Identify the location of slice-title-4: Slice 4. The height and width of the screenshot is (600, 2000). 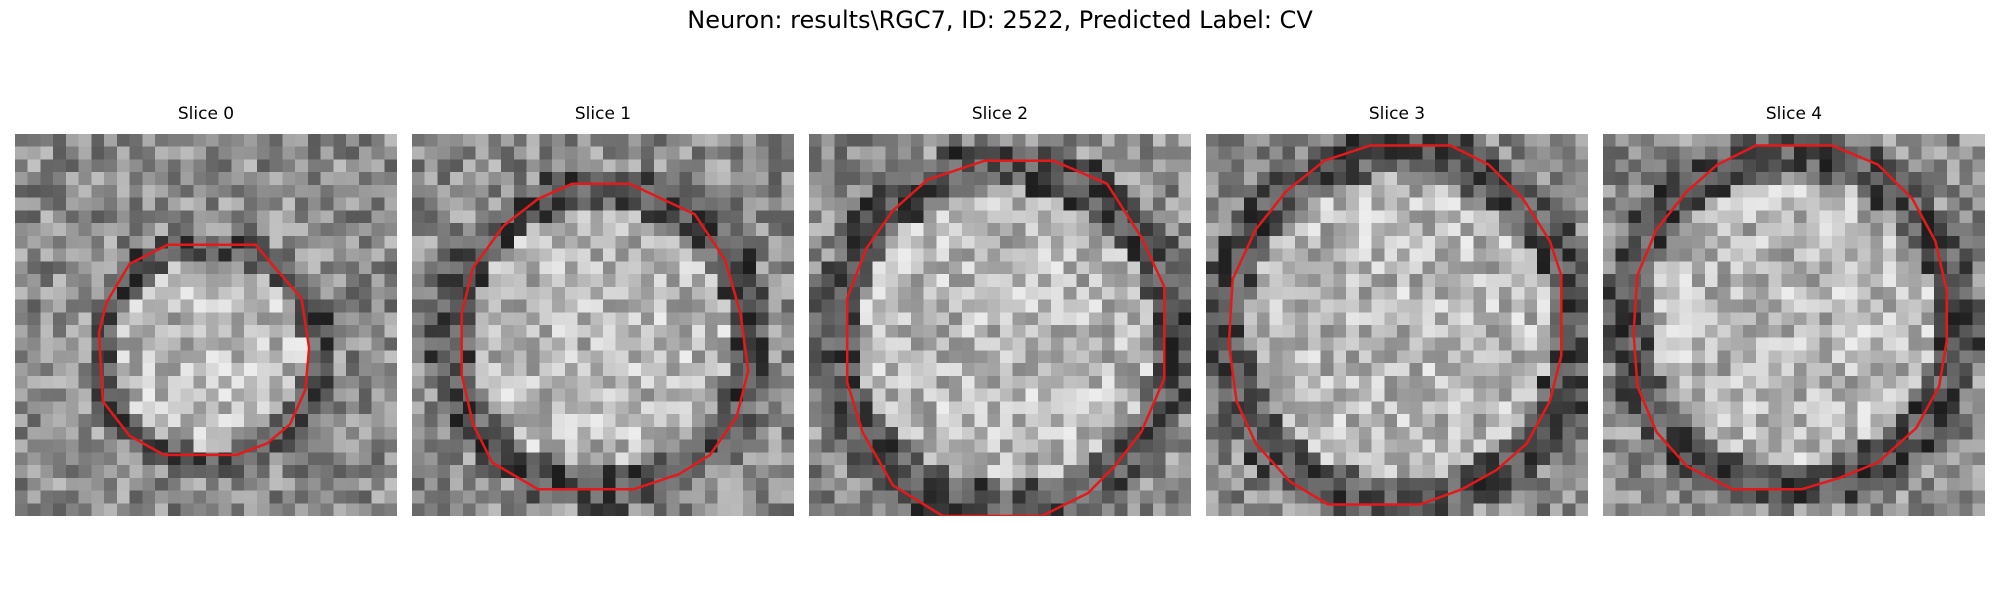
(1794, 114).